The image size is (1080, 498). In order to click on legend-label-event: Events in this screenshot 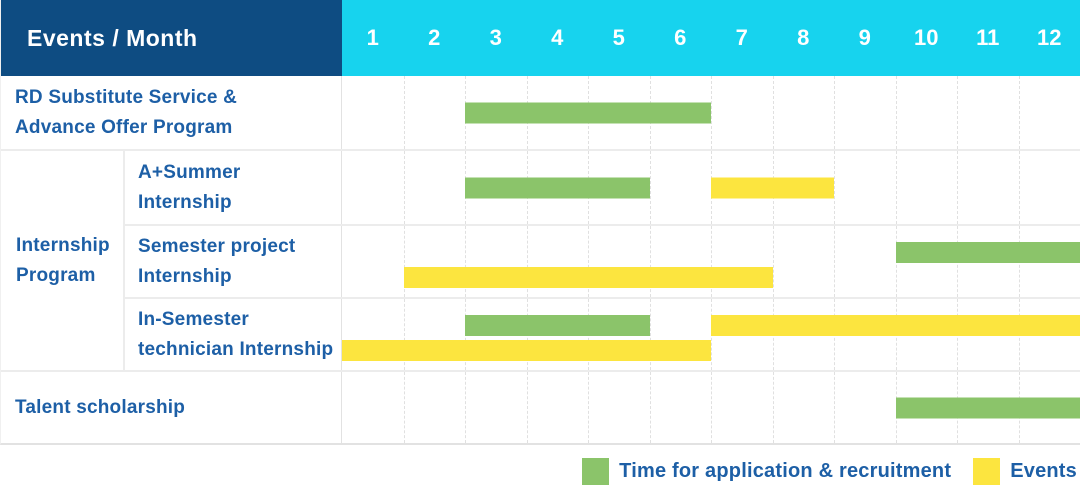, I will do `click(1043, 471)`.